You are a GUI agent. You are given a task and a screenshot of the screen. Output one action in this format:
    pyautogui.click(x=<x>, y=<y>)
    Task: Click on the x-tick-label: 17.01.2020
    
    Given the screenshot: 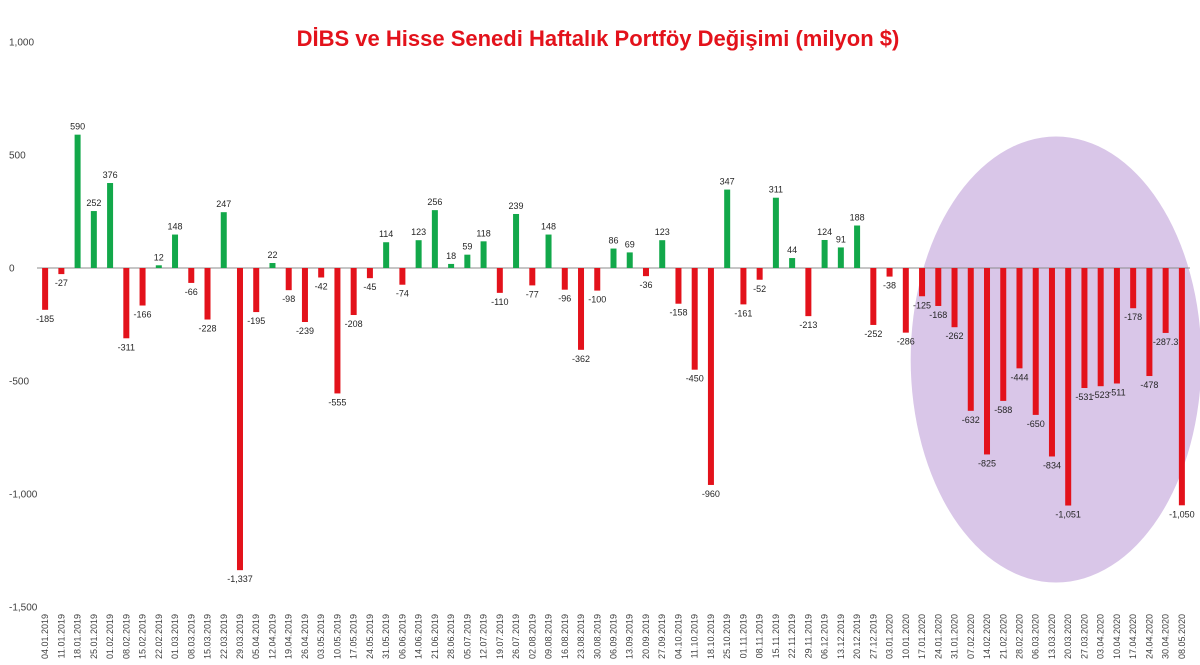 What is the action you would take?
    pyautogui.click(x=922, y=636)
    